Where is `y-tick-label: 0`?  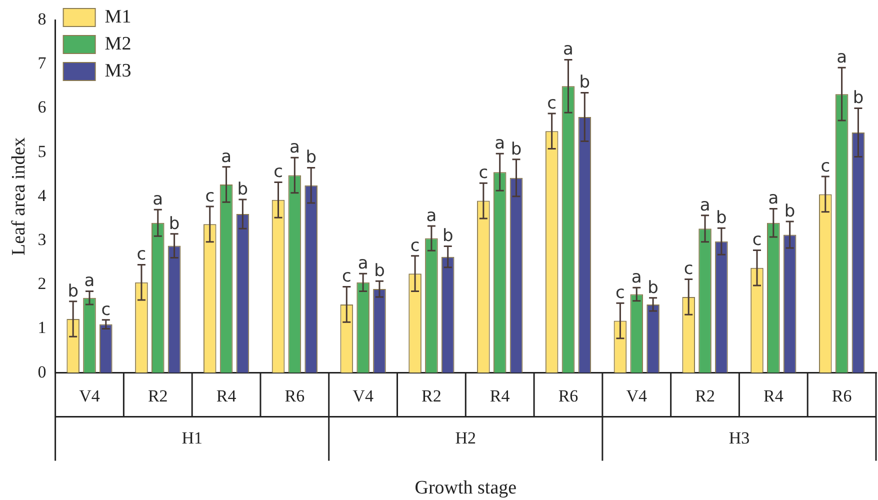
y-tick-label: 0 is located at coordinates (42, 372).